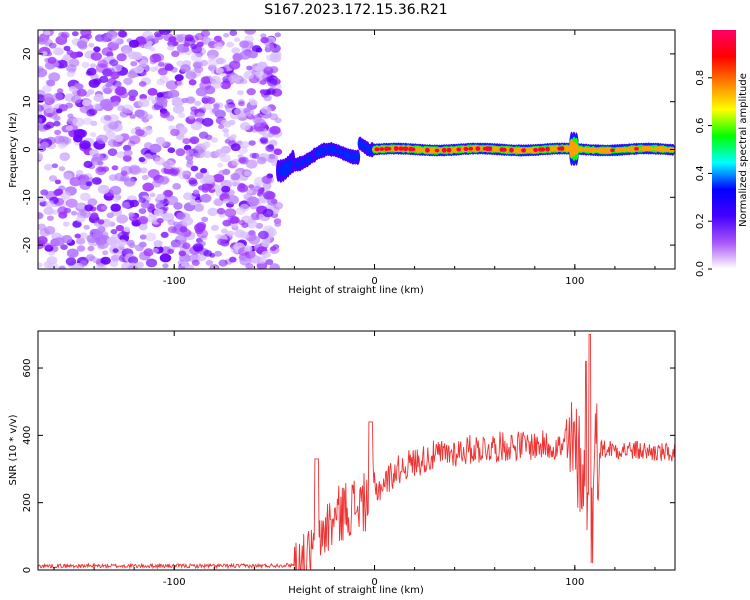  I want to click on snr-y-tick-label: 600, so click(27, 367).